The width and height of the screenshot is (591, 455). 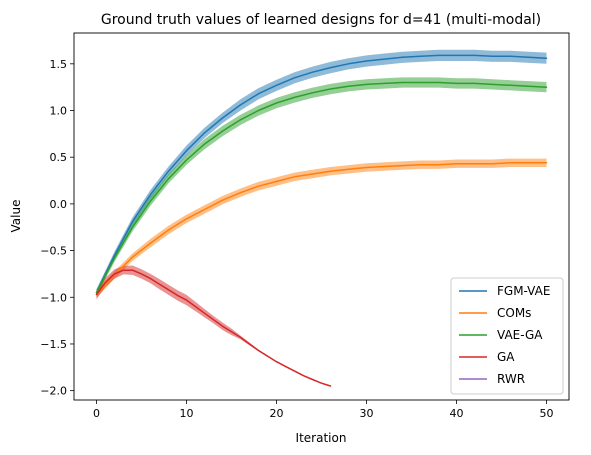 What do you see at coordinates (53, 297) in the screenshot?
I see `y-tick-label-2: −1.0` at bounding box center [53, 297].